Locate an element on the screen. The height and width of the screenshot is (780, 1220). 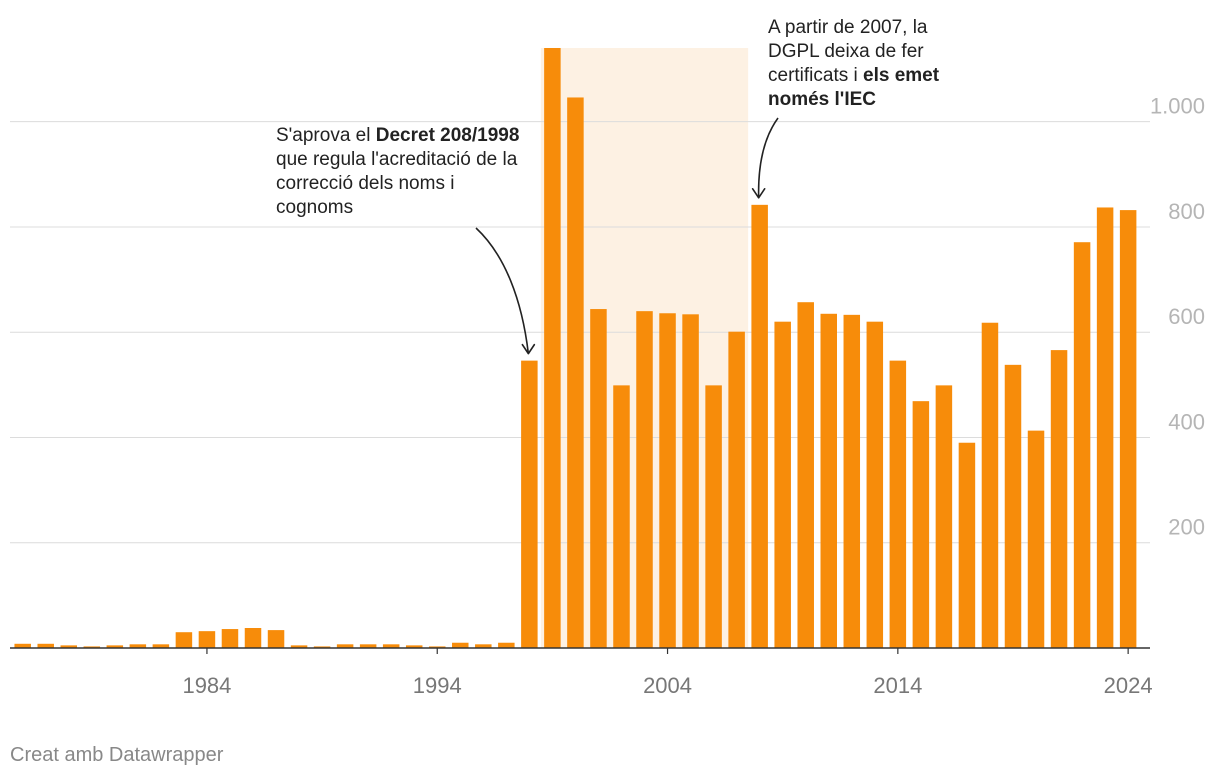
bar-1985 is located at coordinates (230, 638).